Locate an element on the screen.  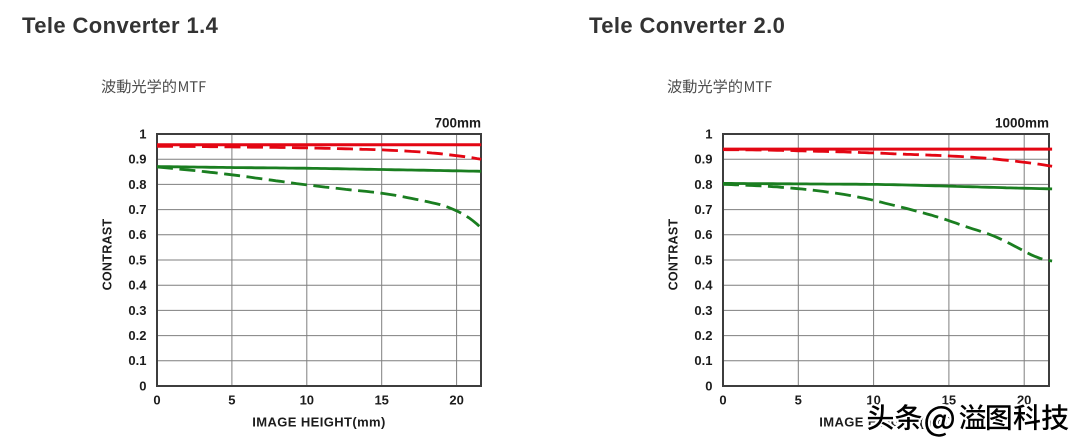
svg-text: 700mm is located at coordinates (457, 123).